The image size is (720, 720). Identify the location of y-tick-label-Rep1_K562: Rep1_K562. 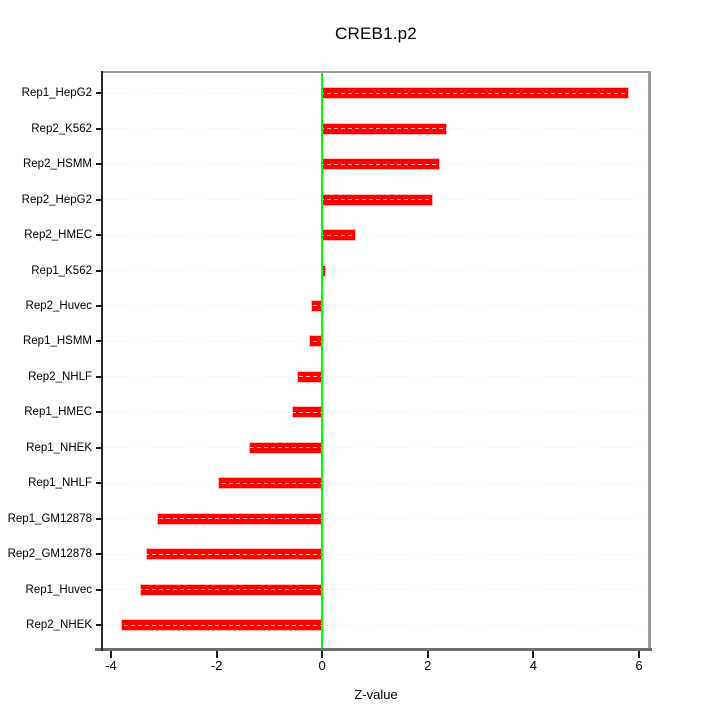
(61, 270).